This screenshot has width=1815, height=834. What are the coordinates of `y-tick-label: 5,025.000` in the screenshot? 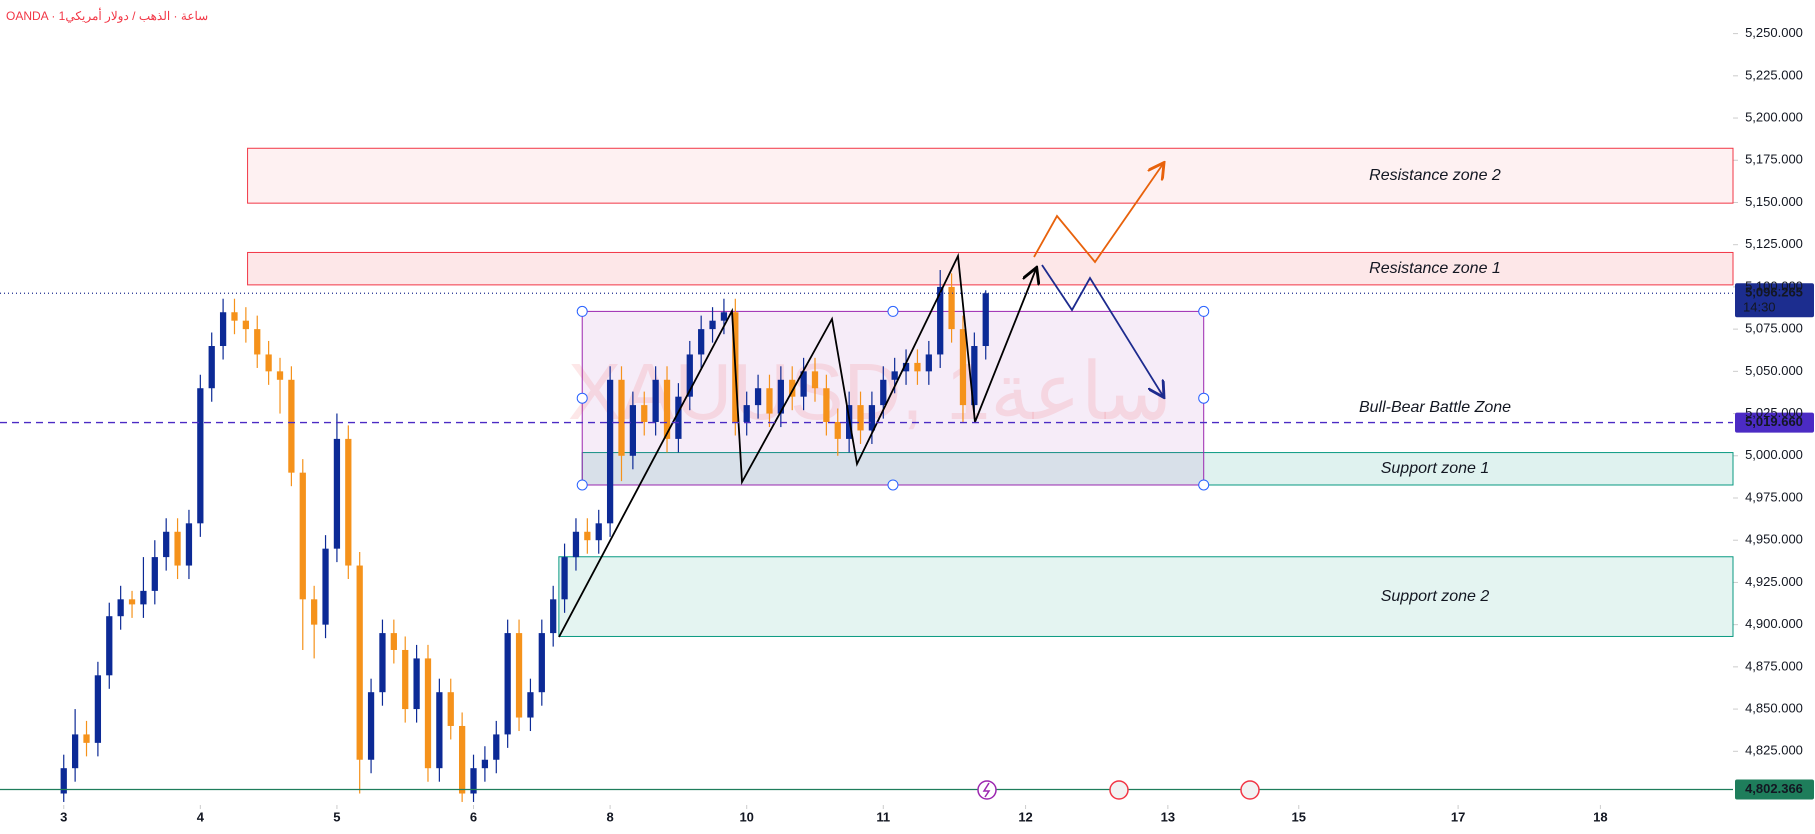 It's located at (1774, 412).